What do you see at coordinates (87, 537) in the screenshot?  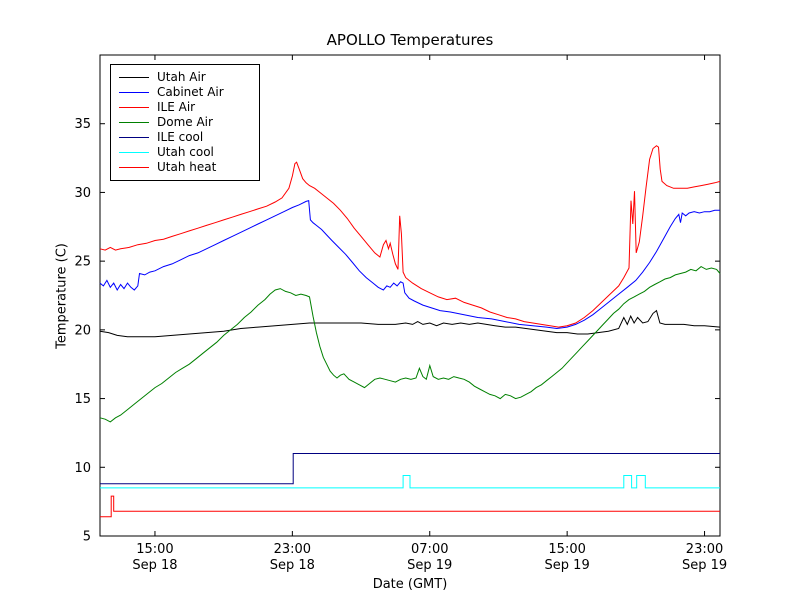 I see `y-tick-label: 5` at bounding box center [87, 537].